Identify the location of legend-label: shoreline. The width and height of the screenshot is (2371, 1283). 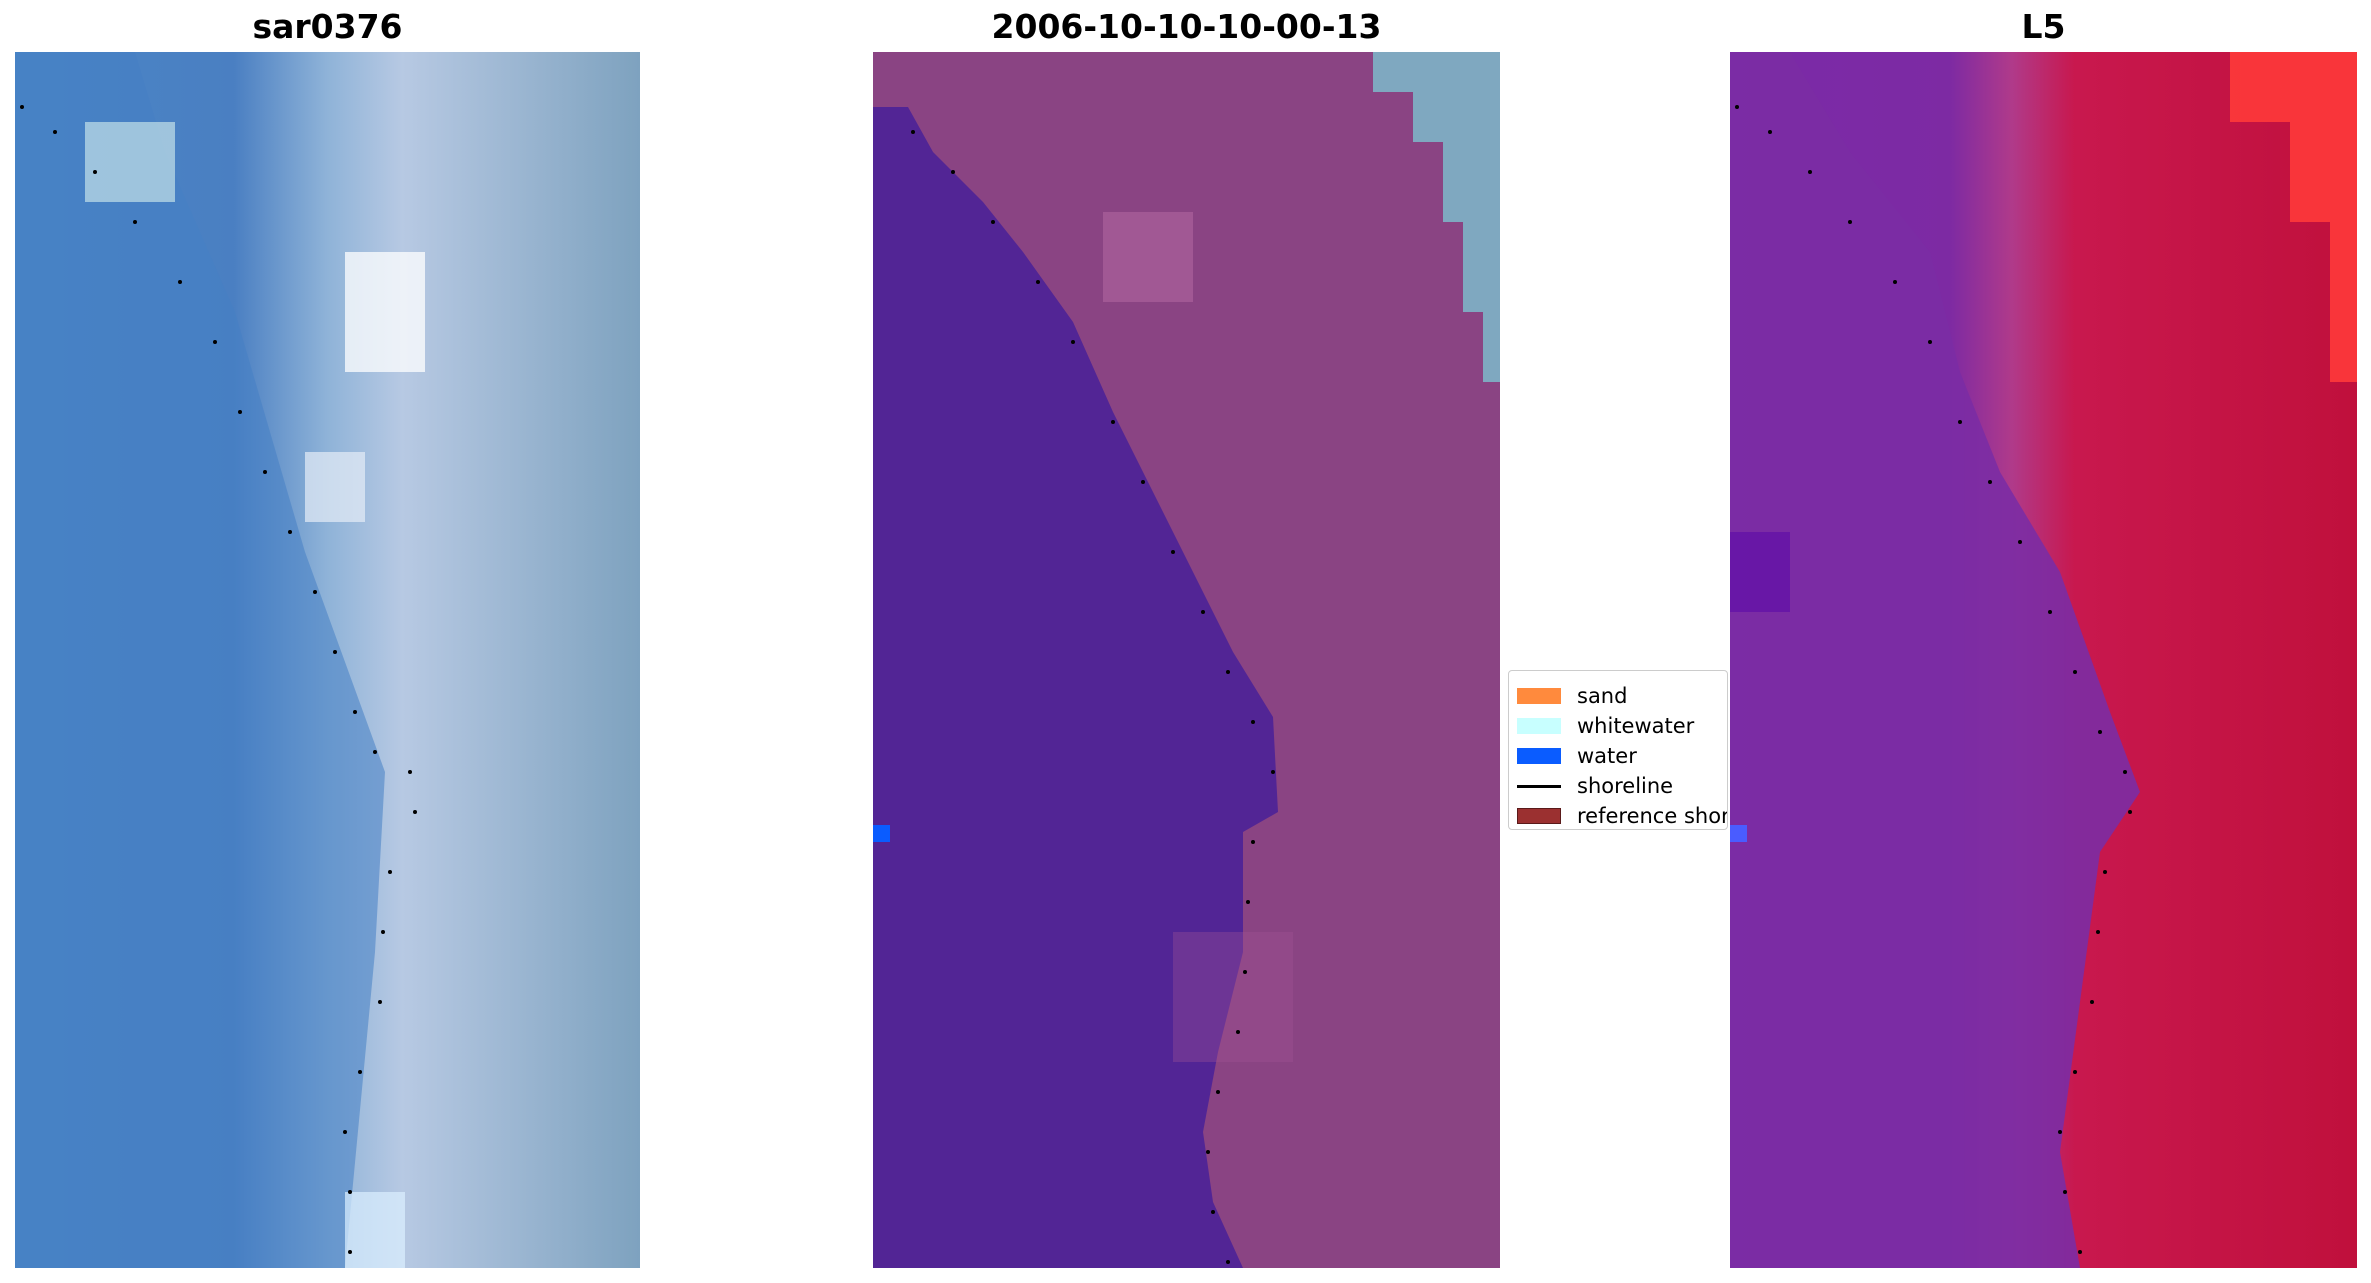
(1625, 786).